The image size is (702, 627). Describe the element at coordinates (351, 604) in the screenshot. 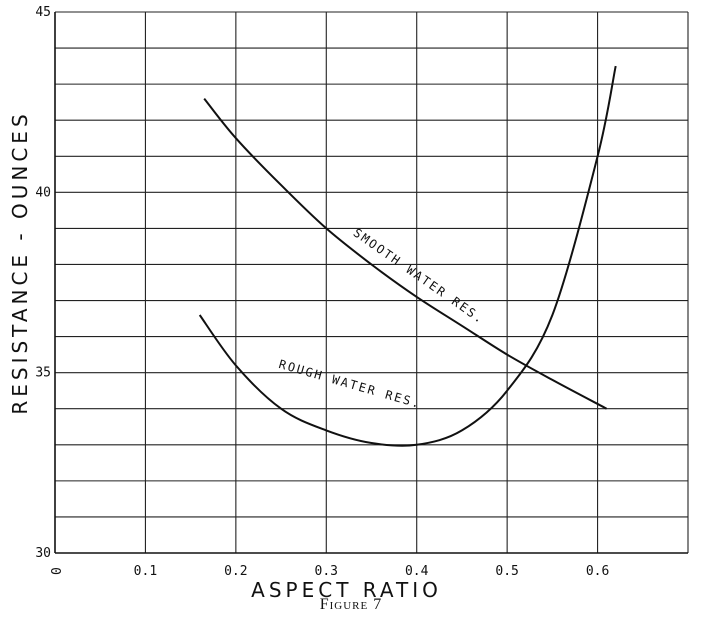

I see `figure-caption: Figure 7` at that location.